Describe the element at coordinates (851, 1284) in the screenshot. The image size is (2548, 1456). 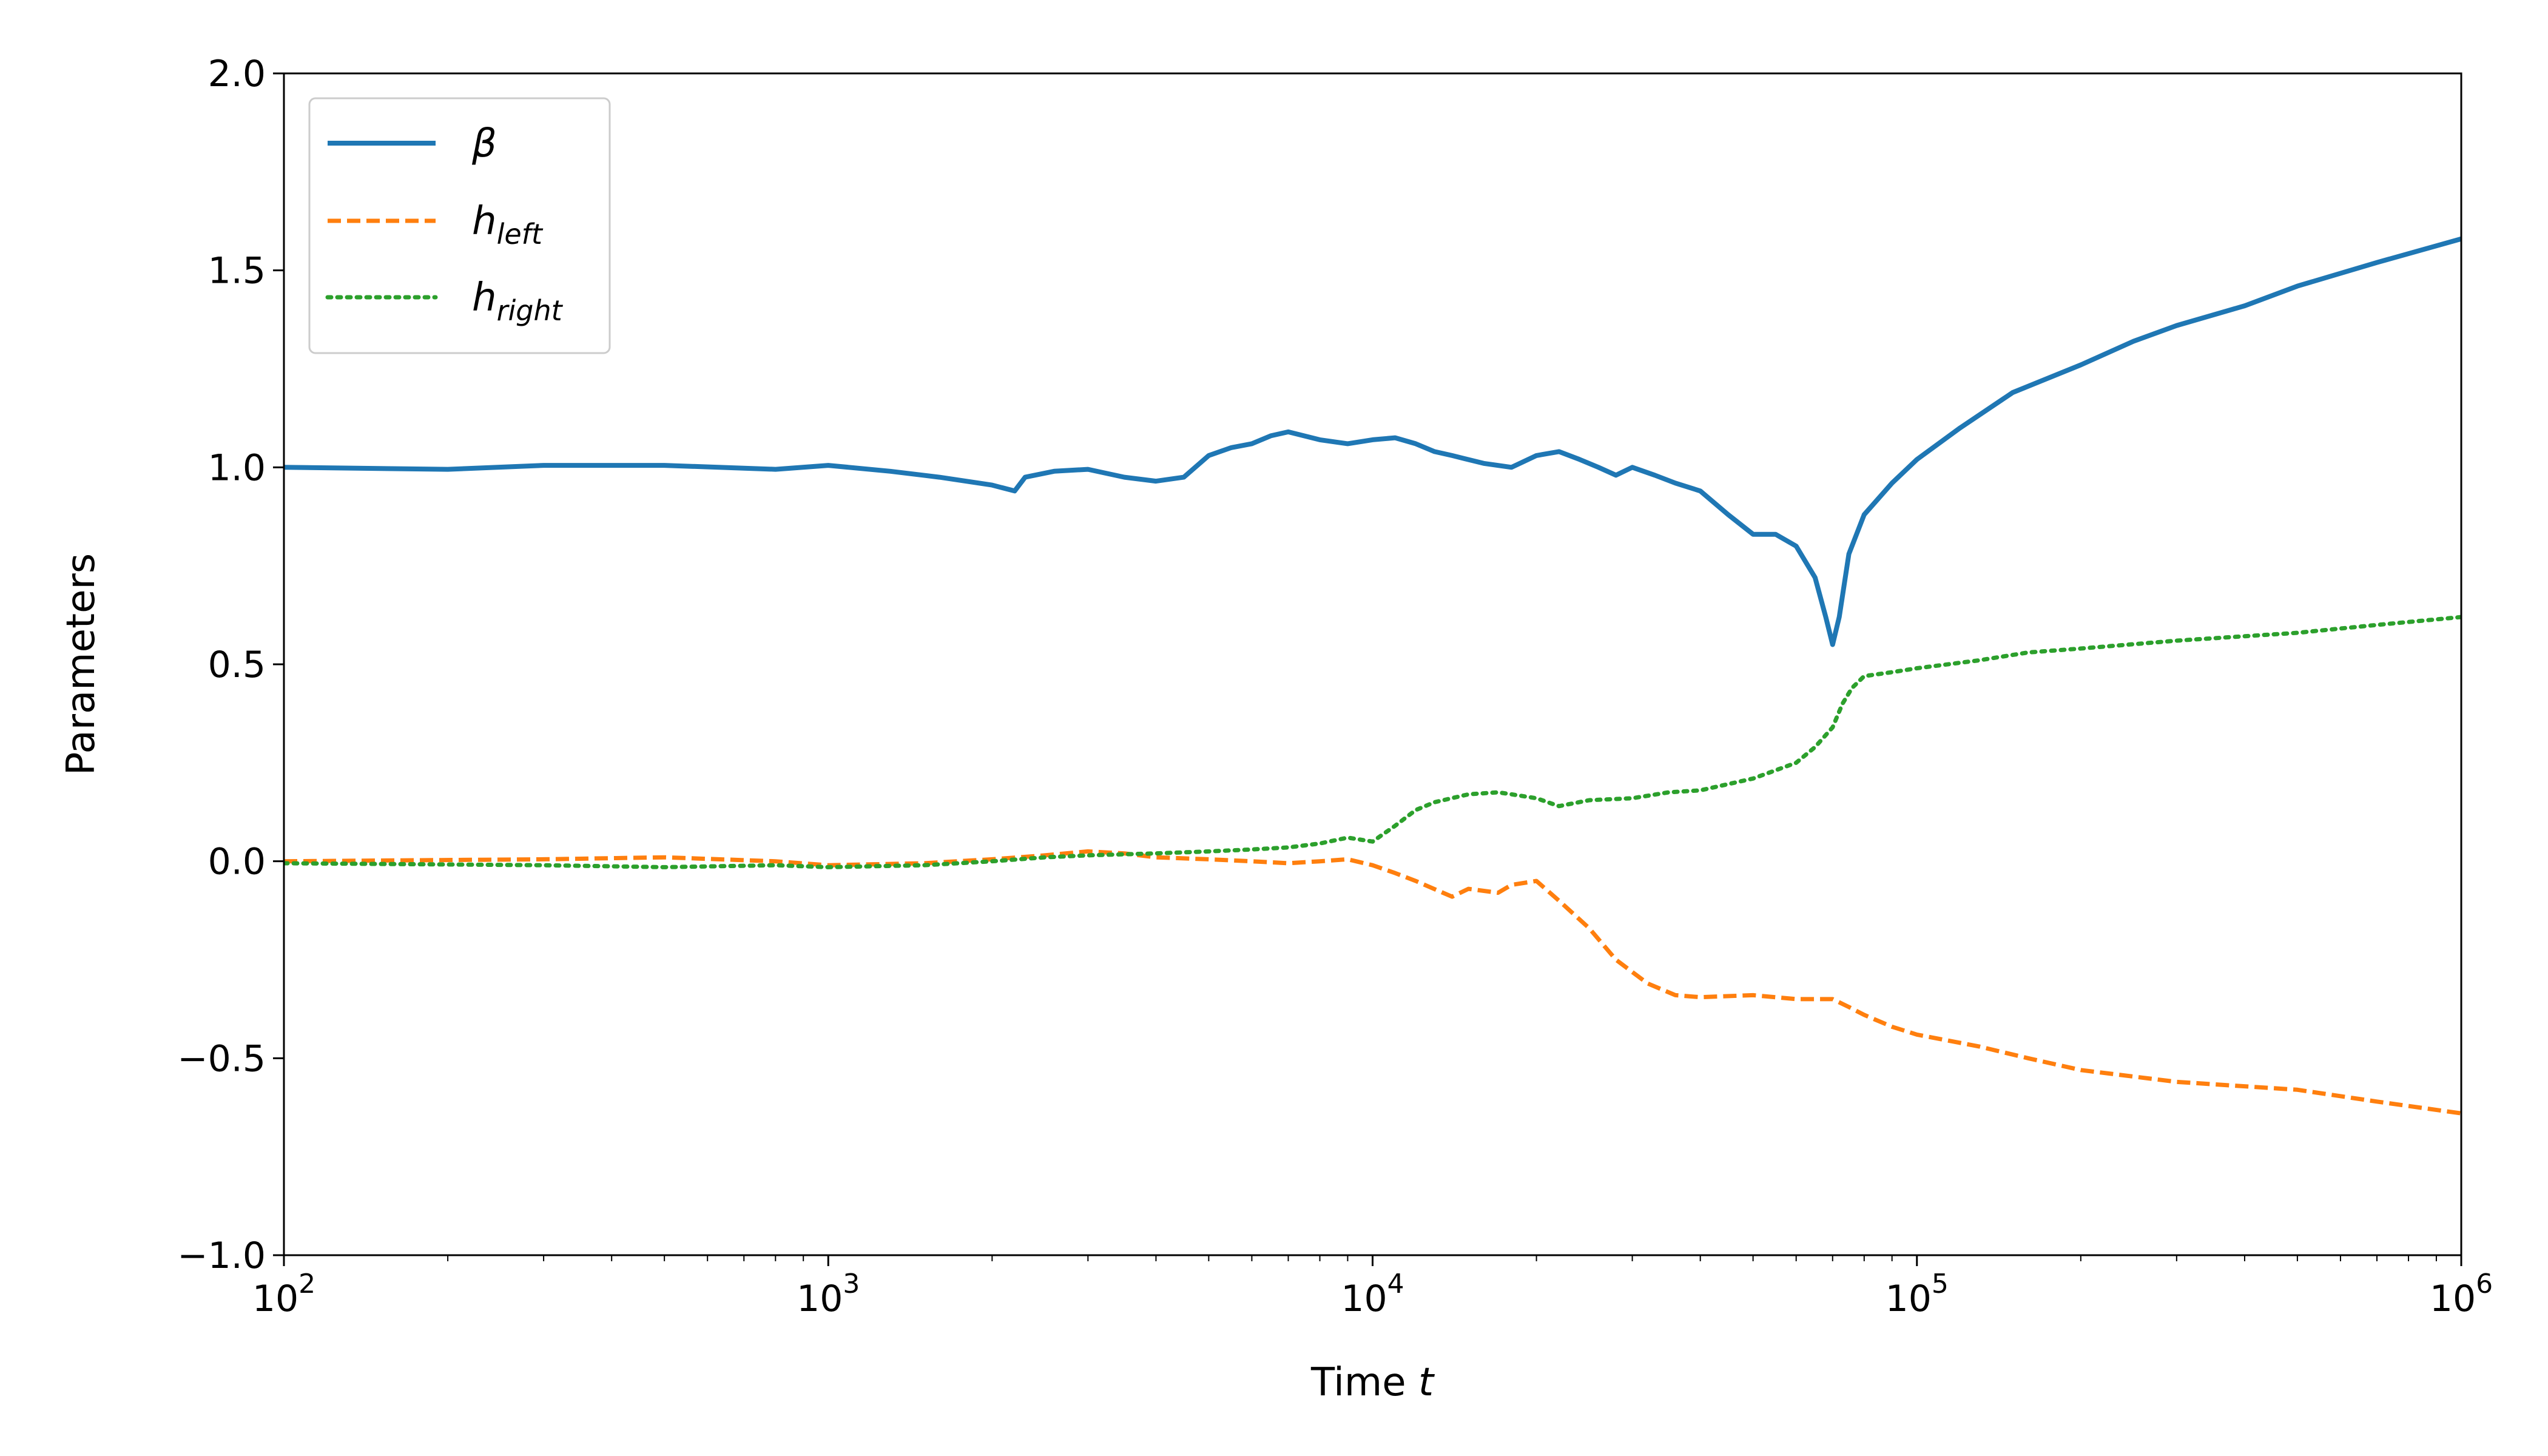
I see `x-tick-exponent: 3` at that location.